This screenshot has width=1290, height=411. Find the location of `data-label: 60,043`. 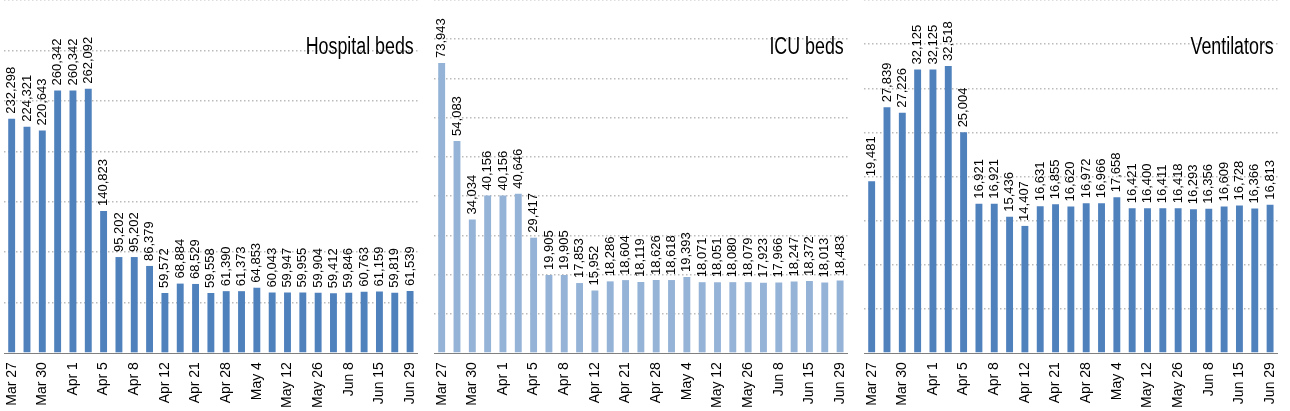

data-label: 60,043 is located at coordinates (271, 267).